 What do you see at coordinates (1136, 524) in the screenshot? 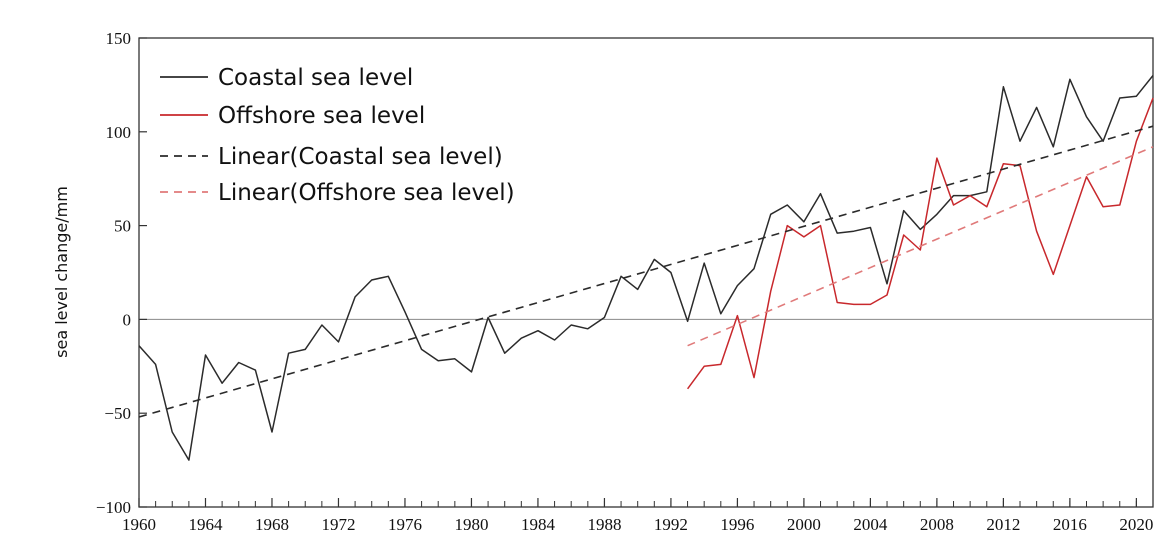
I see `x-tick-label: 2020` at bounding box center [1136, 524].